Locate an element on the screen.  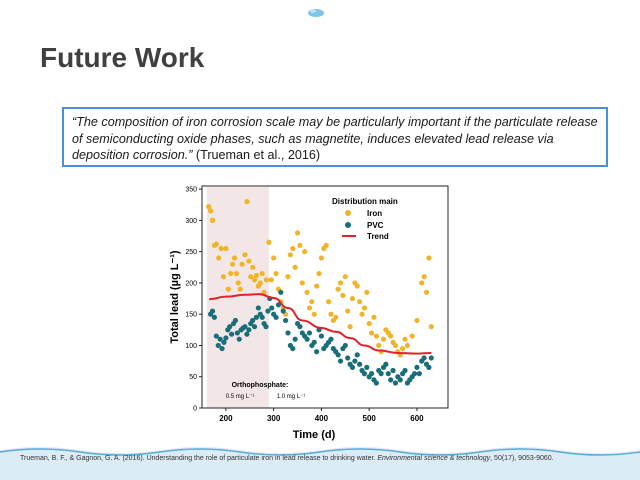
x-tick-label: 200 is located at coordinates (226, 418).